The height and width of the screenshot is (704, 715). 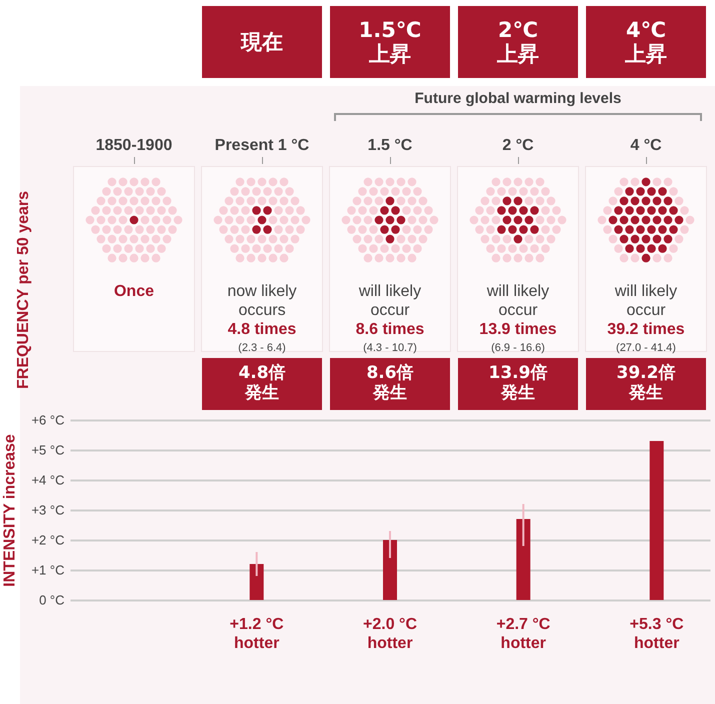 I want to click on y-tick-label: 0 °C, so click(x=51, y=600).